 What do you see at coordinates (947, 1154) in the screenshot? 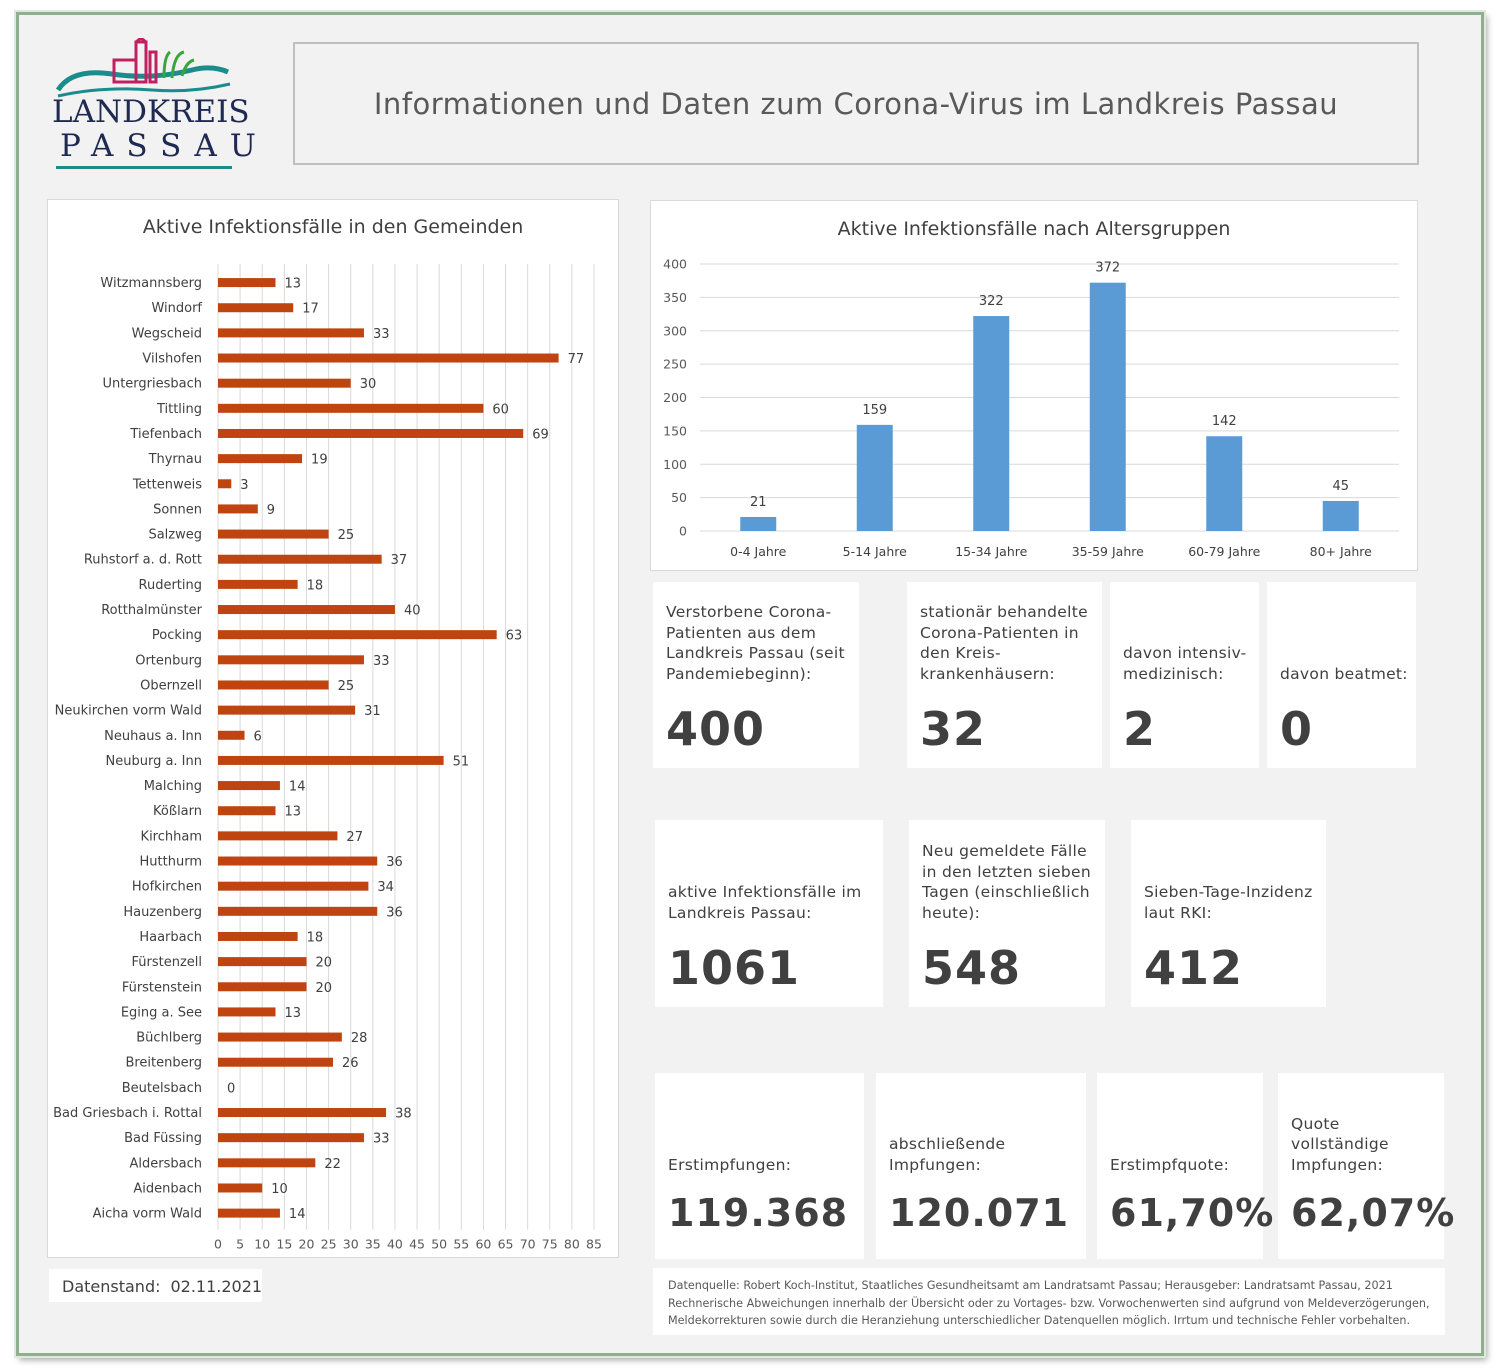
I see `tile-full-vacc-label: abschließende Impfungen:` at bounding box center [947, 1154].